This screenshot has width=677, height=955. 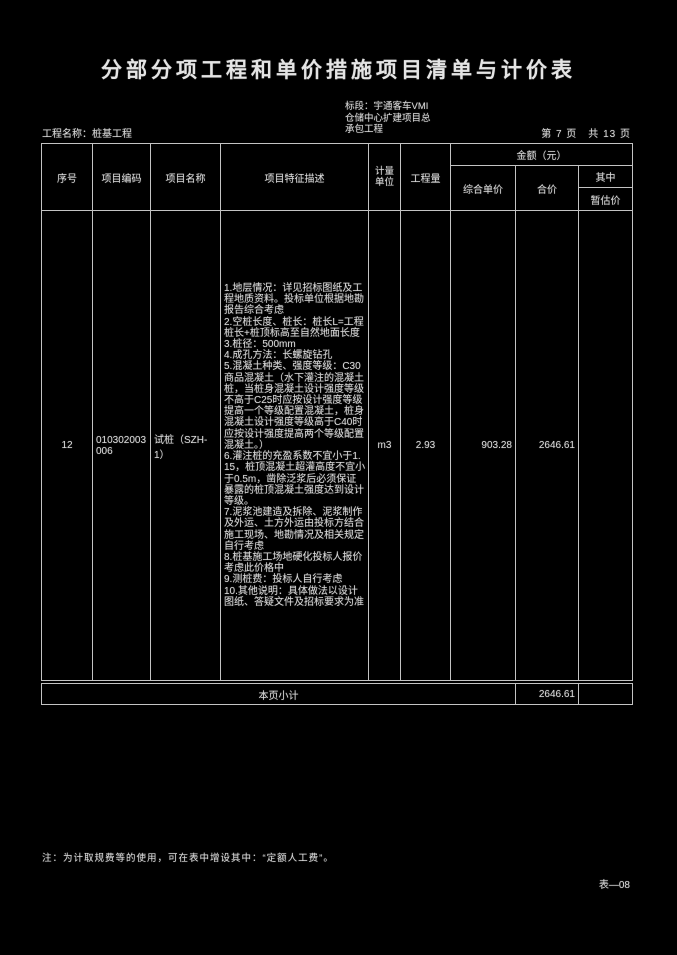 I want to click on col-header-unit: 计量 单位, so click(x=385, y=177).